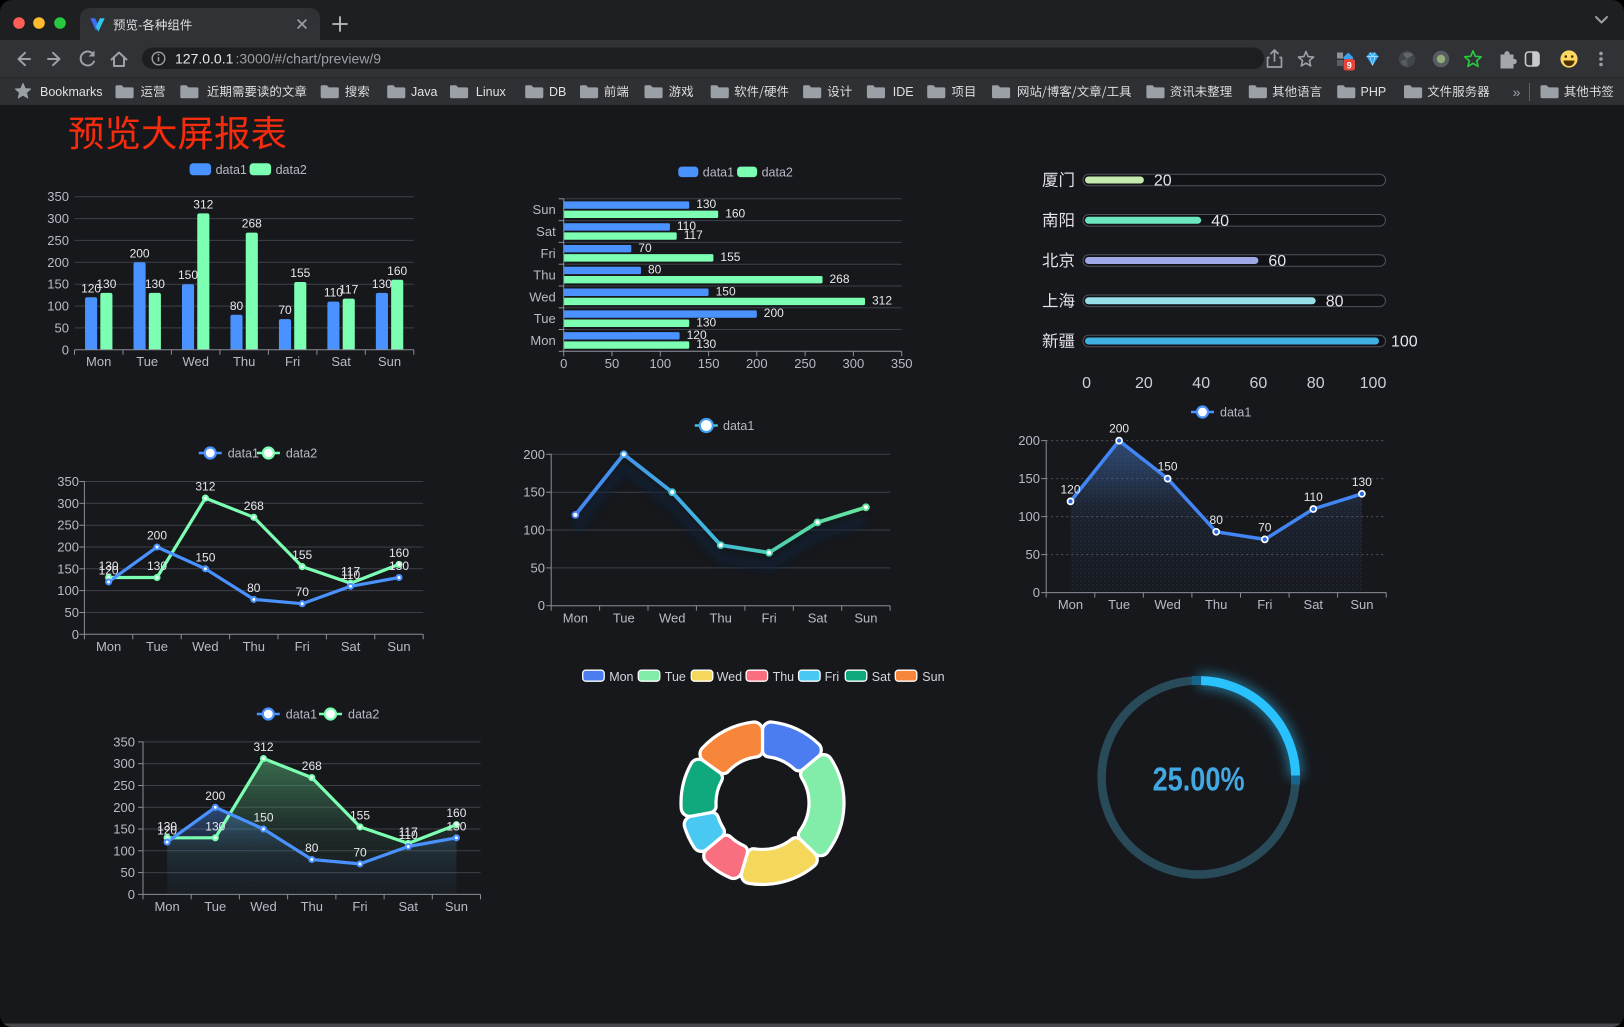  Describe the element at coordinates (58, 240) in the screenshot. I see `svg-text: 250` at that location.